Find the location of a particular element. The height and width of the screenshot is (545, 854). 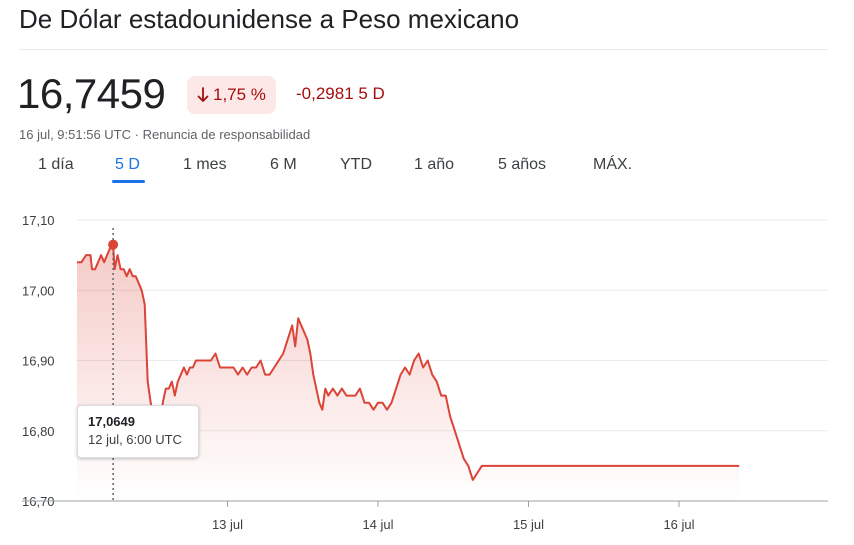

tab-5-years: 5 años is located at coordinates (522, 164).